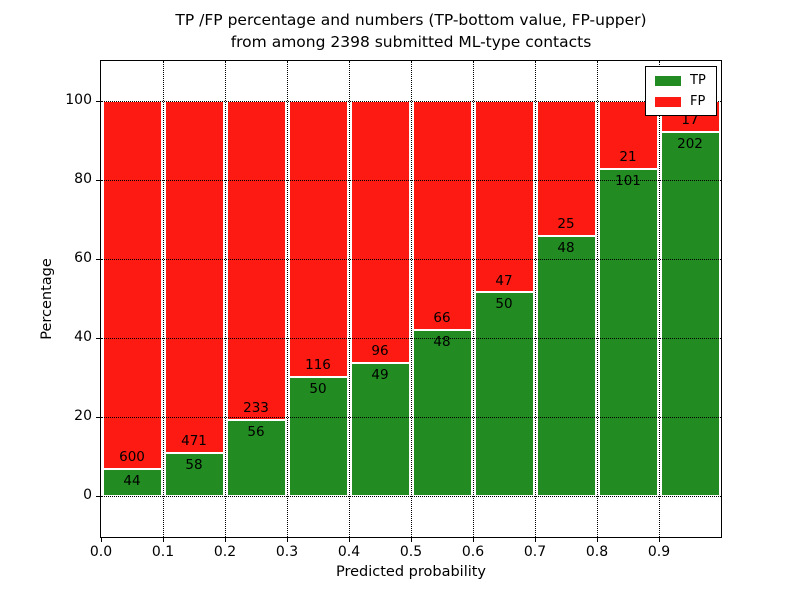 The height and width of the screenshot is (600, 800). Describe the element at coordinates (163, 552) in the screenshot. I see `x-tick-label: 0.1` at that location.